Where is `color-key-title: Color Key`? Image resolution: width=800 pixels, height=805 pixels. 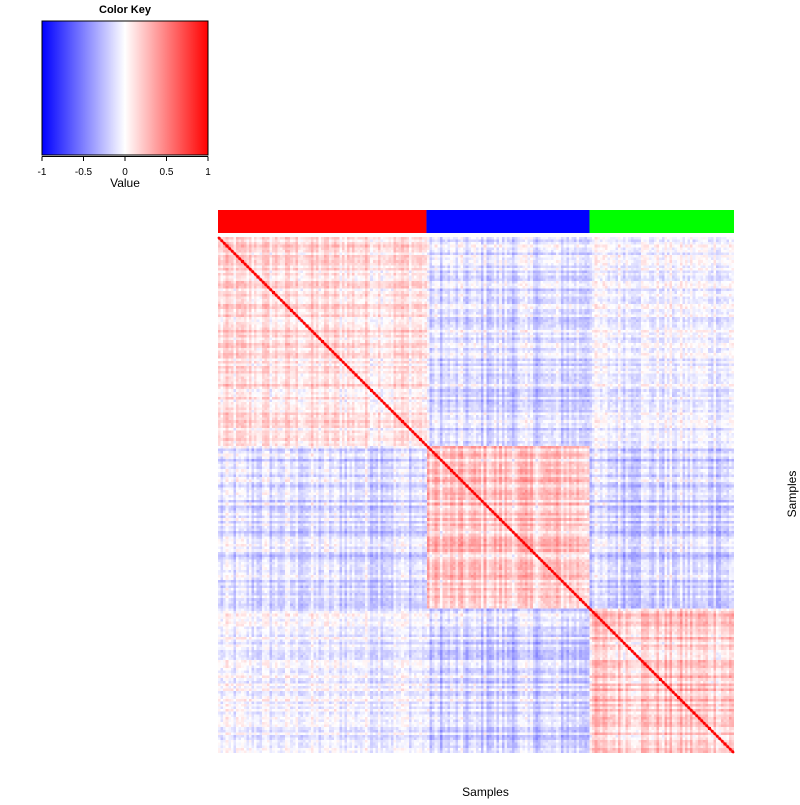 color-key-title: Color Key is located at coordinates (125, 10).